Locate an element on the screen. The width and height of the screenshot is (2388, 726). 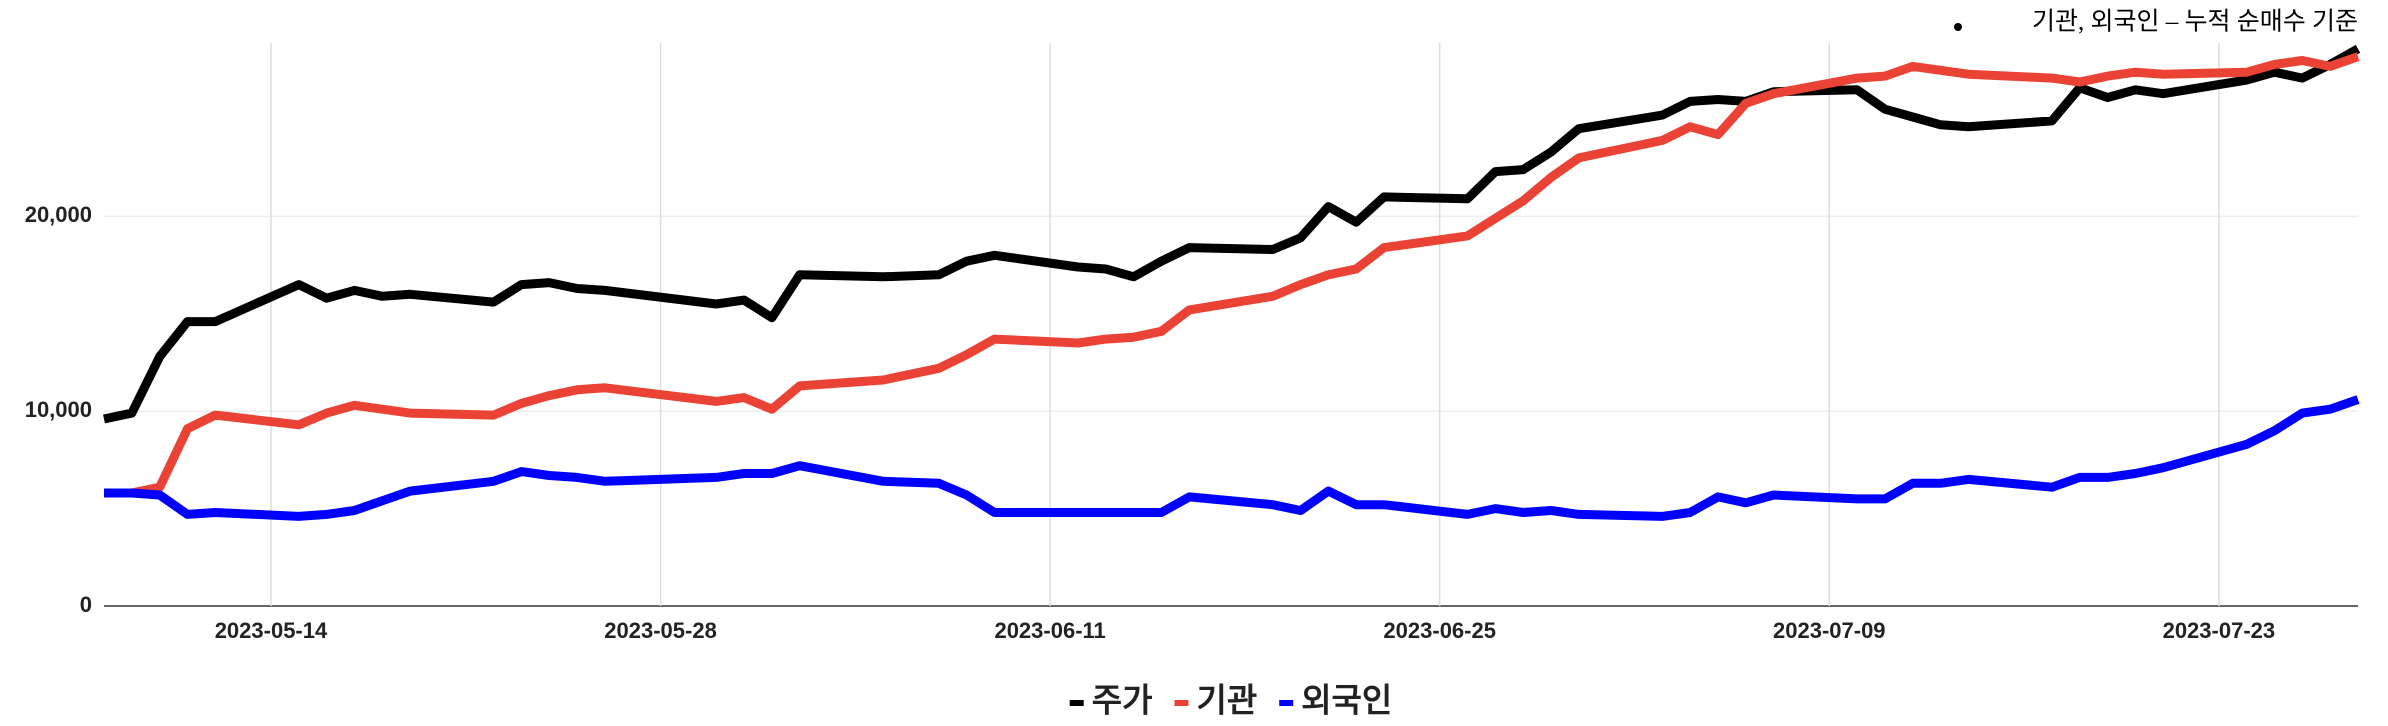
x-tick-label: 2023-05-28 is located at coordinates (660, 630).